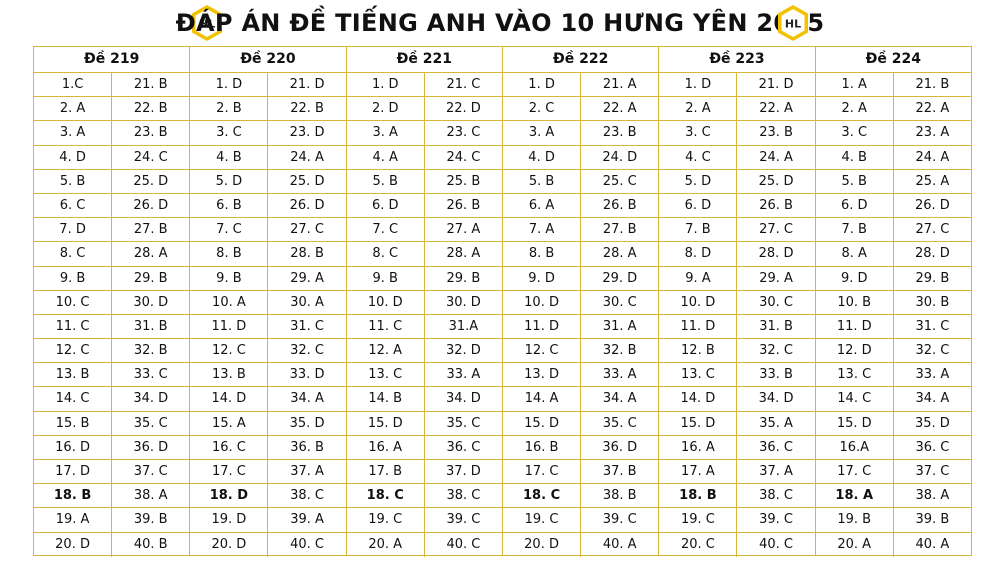  I want to click on answer-cell: 4. D, so click(72, 157).